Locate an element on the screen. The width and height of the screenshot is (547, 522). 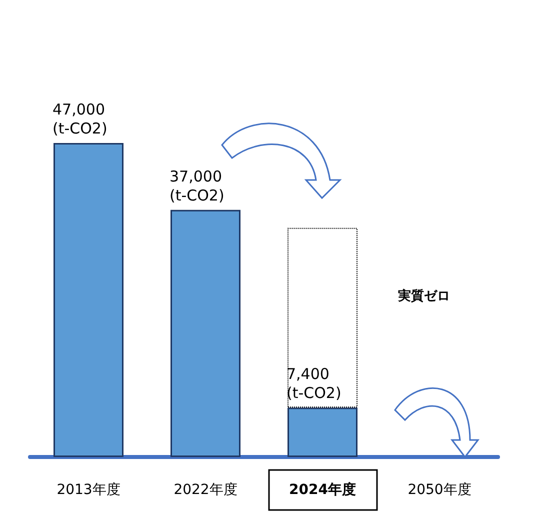
annotation: 実質ゼロ is located at coordinates (423, 296).